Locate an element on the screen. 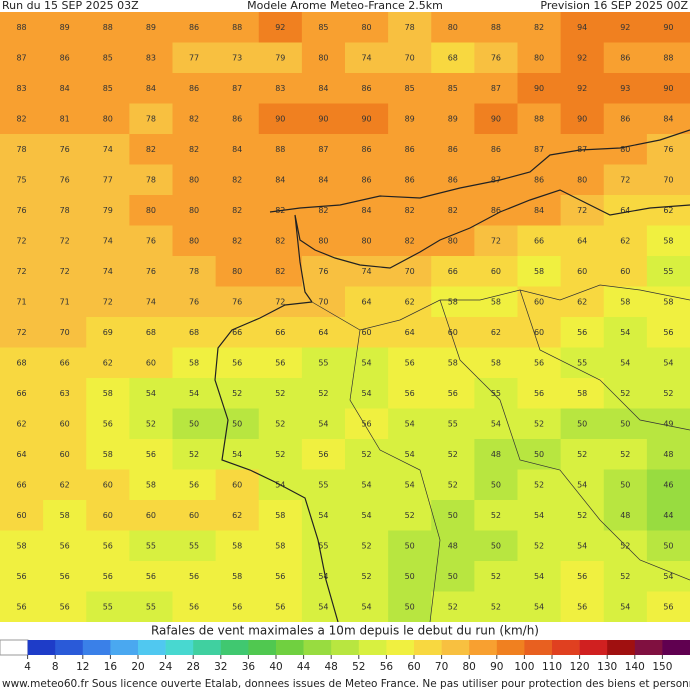  grid-value: 83 is located at coordinates (151, 57).